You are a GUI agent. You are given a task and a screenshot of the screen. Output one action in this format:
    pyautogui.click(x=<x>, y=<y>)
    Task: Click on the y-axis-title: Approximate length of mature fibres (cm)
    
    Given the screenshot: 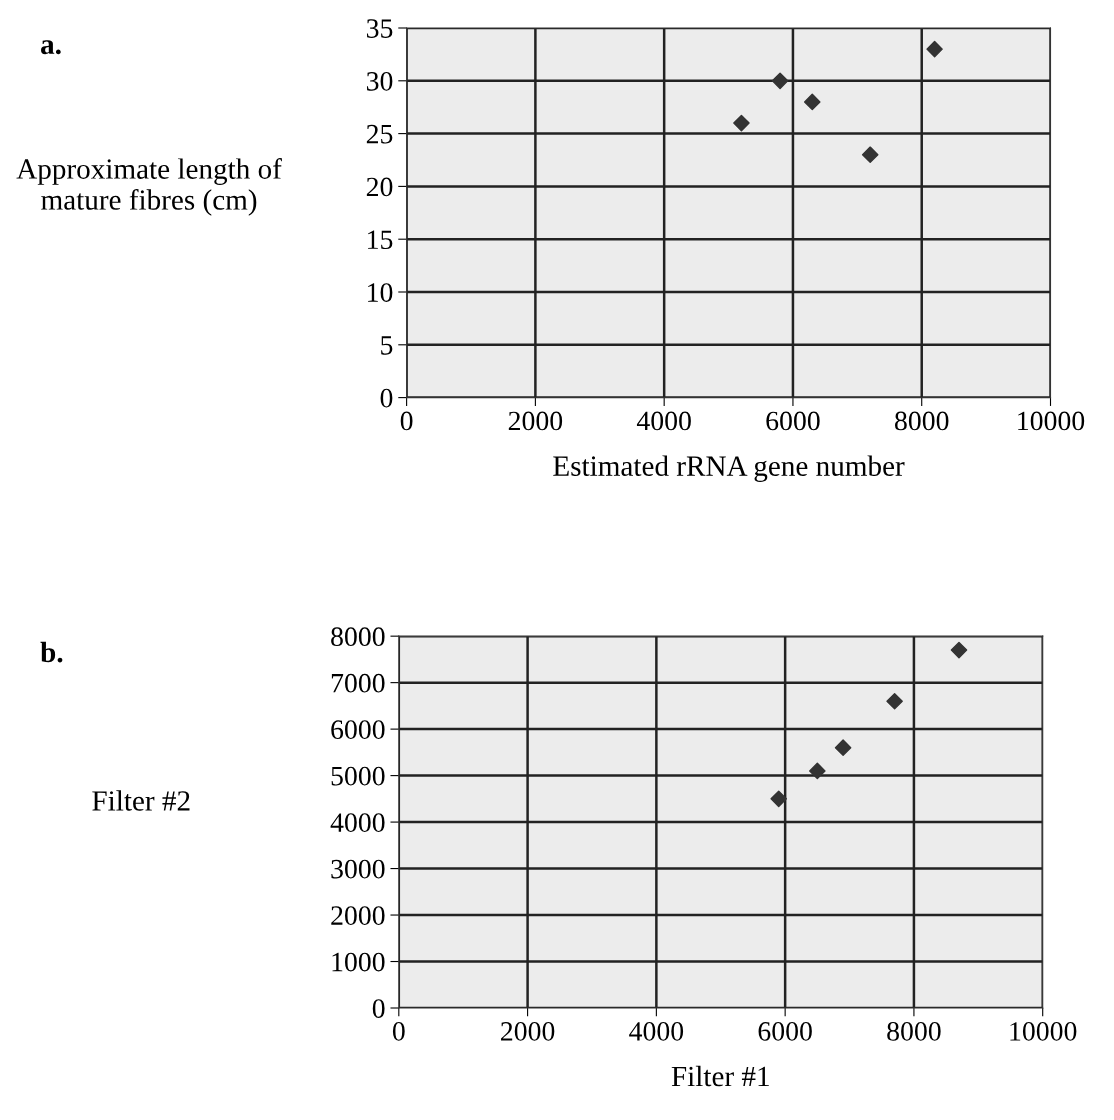 What is the action you would take?
    pyautogui.click(x=149, y=187)
    